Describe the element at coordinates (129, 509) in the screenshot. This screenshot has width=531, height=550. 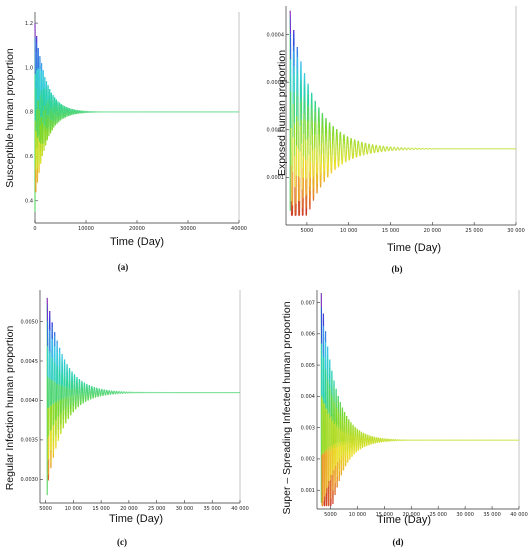
I see `x-tick-label-c: 20 000` at that location.